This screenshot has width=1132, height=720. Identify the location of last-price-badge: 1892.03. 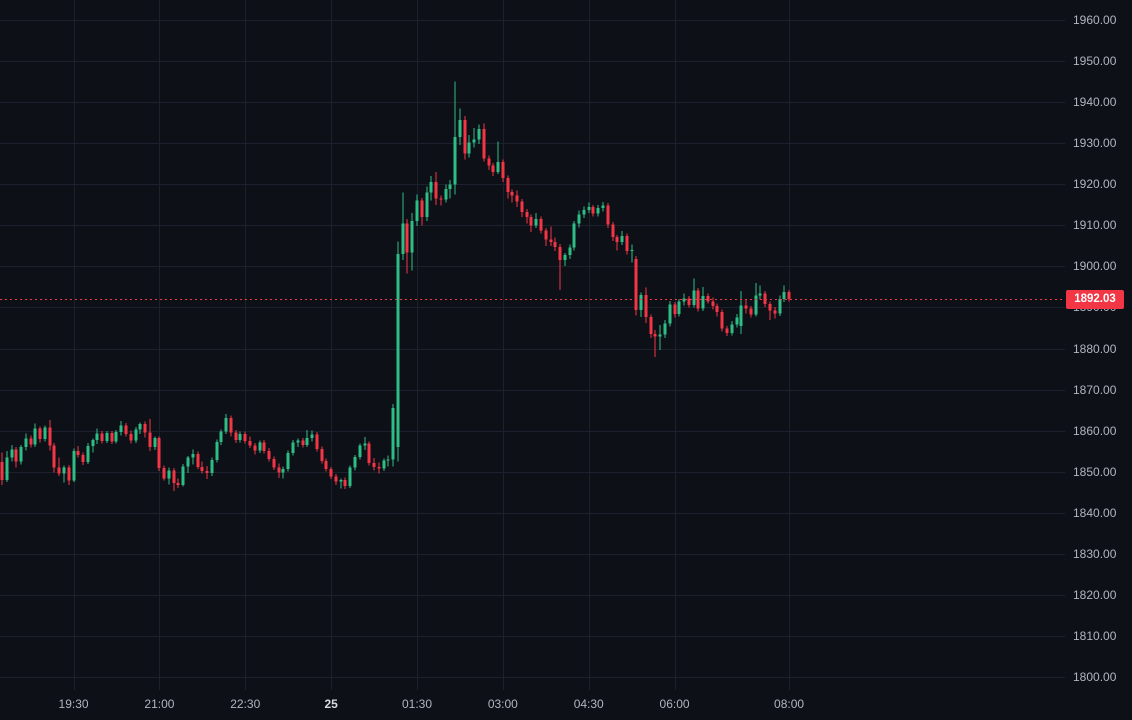
(1095, 299).